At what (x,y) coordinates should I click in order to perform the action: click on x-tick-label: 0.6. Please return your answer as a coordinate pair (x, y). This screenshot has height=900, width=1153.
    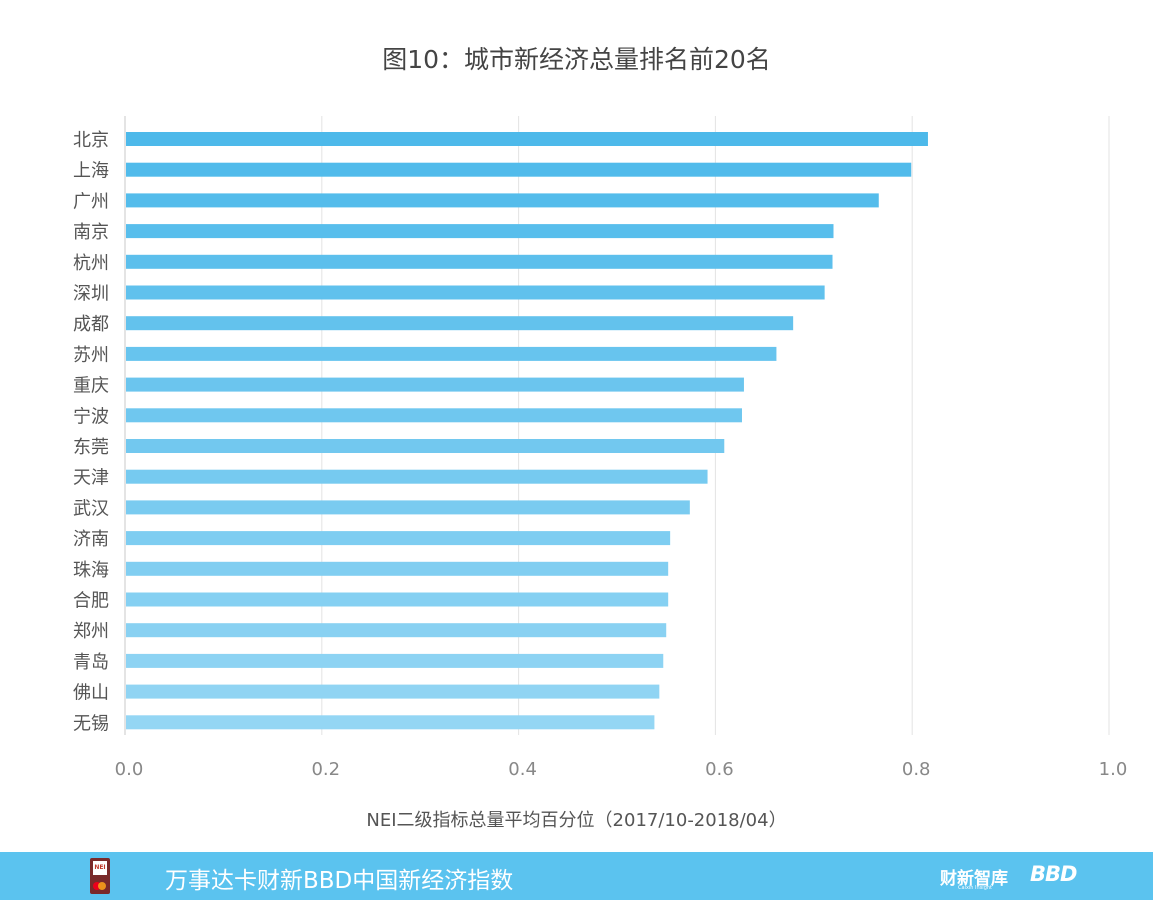
    Looking at the image, I should click on (719, 769).